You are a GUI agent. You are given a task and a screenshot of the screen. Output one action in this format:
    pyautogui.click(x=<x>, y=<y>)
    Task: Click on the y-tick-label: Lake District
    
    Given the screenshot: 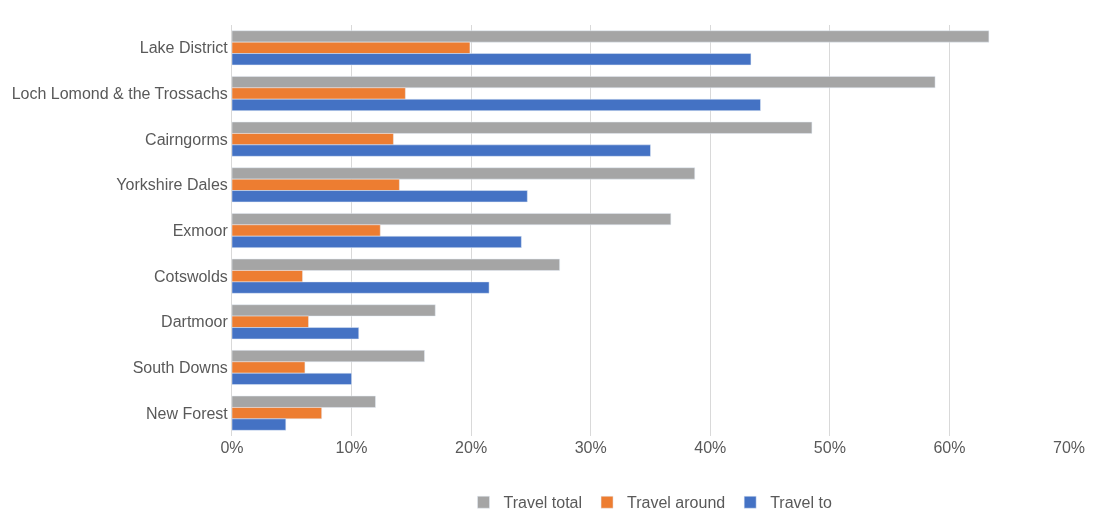 What is the action you would take?
    pyautogui.click(x=184, y=48)
    